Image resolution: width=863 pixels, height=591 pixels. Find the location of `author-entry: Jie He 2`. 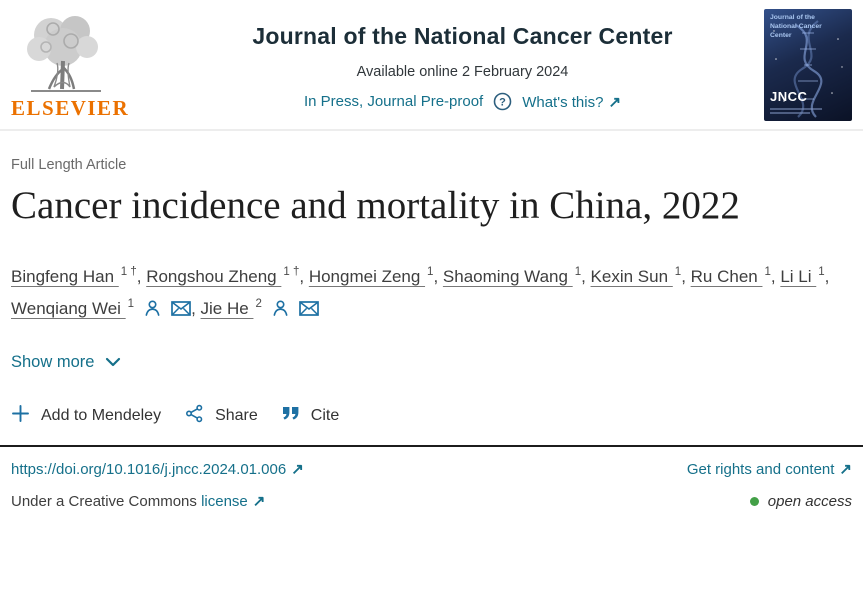

author-entry: Jie He 2 is located at coordinates (259, 308).